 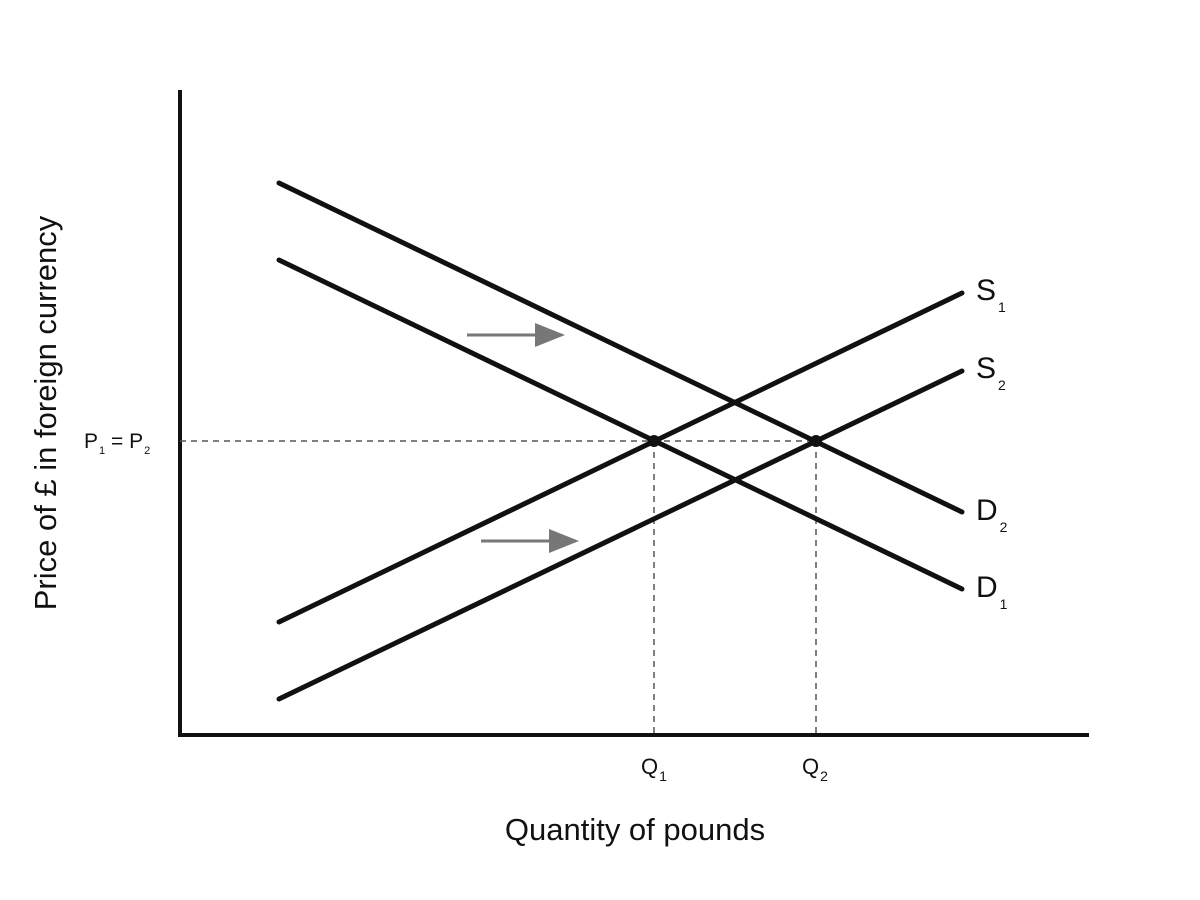 I want to click on quantity-label: Q2, so click(x=815, y=769).